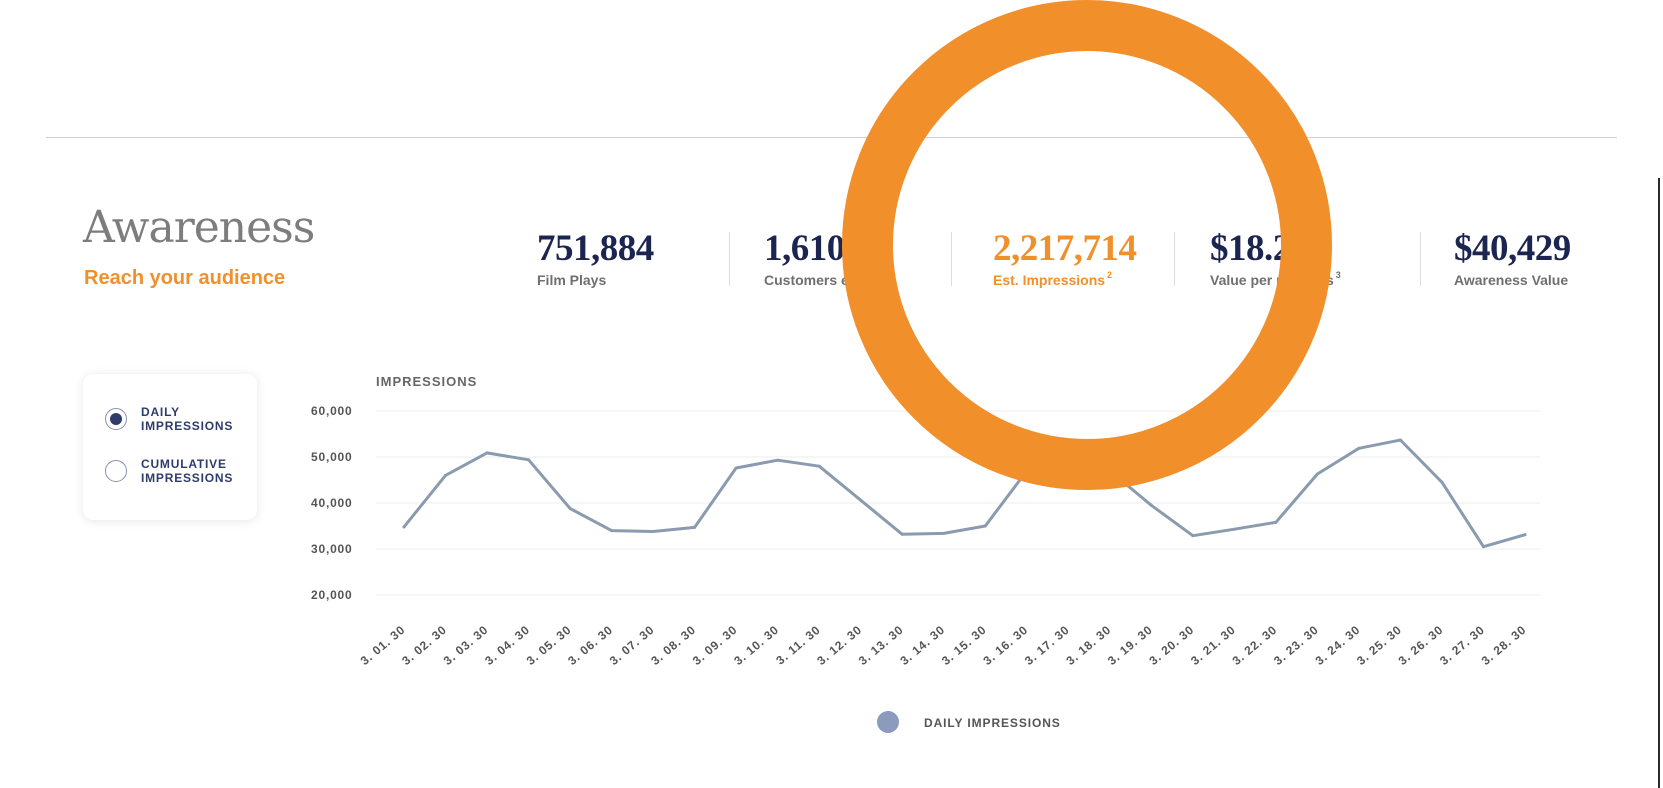  I want to click on x-tick-label: 3. 02. 30, so click(424, 645).